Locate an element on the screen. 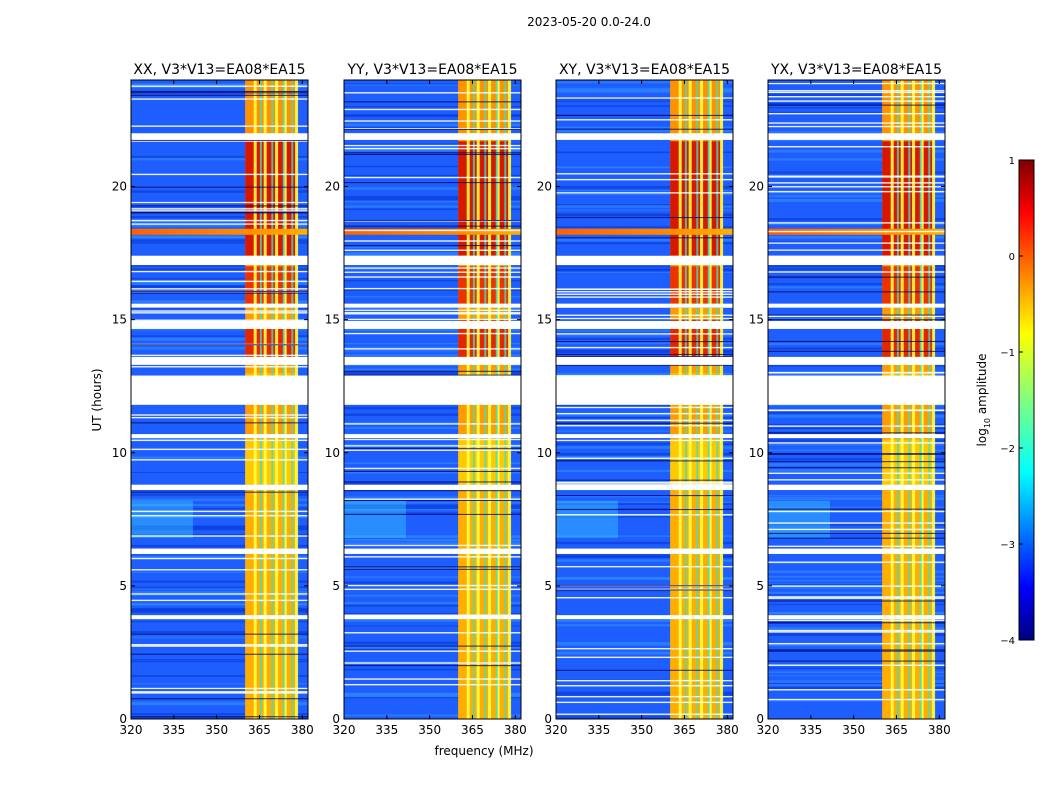  x-tick-label: 335 is located at coordinates (173, 730).